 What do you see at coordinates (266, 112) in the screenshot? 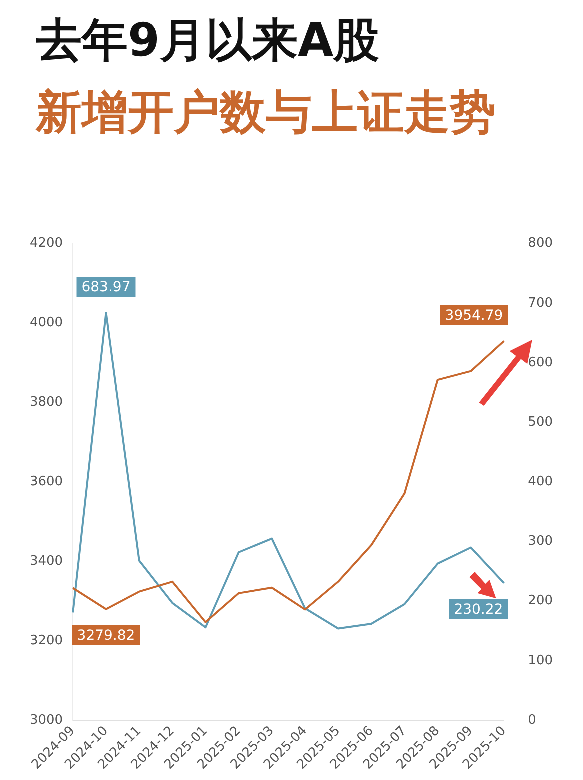
I see `chart-subtitle: 新增开户数与上证走势` at bounding box center [266, 112].